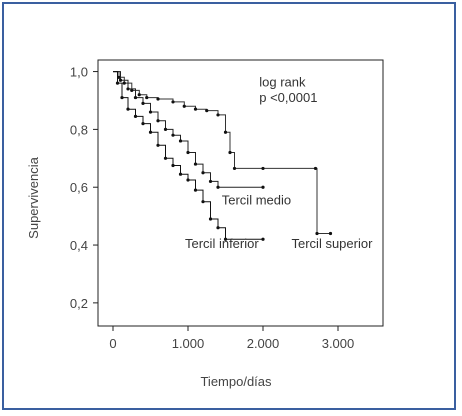 This screenshot has height=416, width=462. Describe the element at coordinates (112, 343) in the screenshot. I see `x-tick-label: 0` at that location.